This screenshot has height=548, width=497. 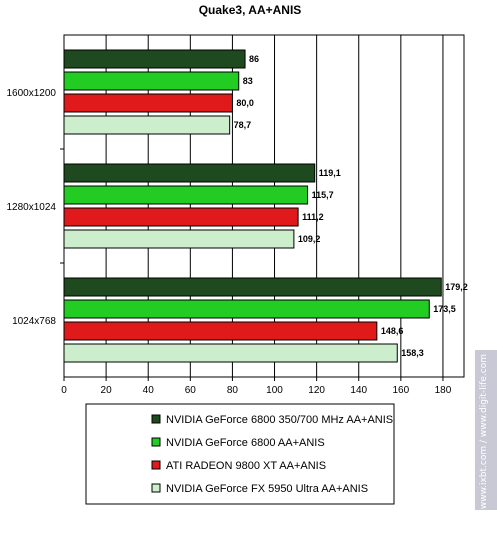 What do you see at coordinates (107, 390) in the screenshot?
I see `x-tick-label: 20` at bounding box center [107, 390].